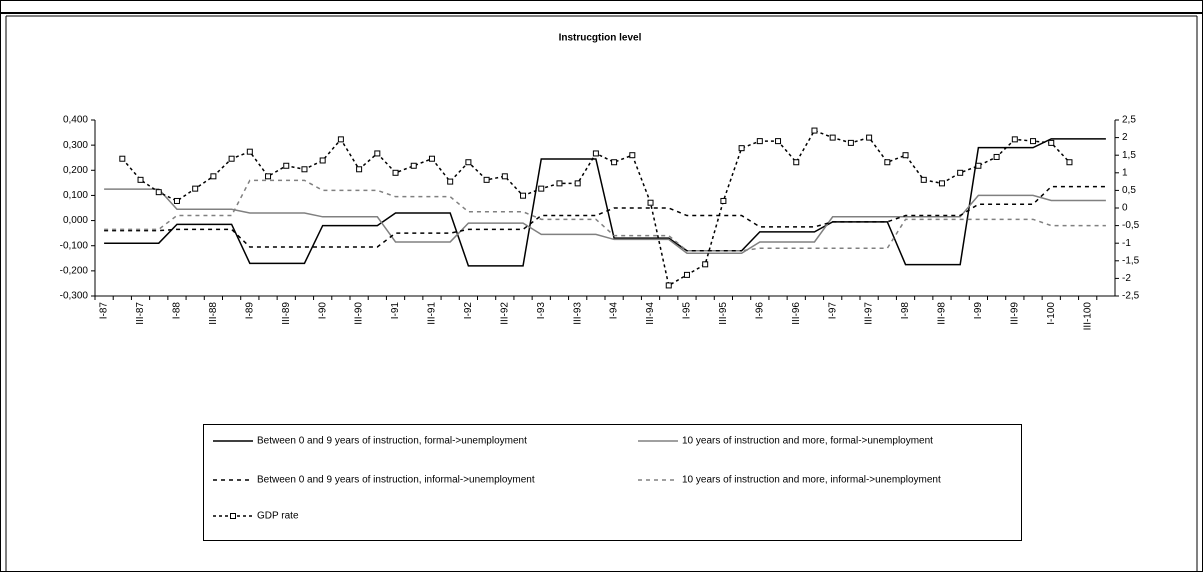 This screenshot has width=1203, height=572. I want to click on x-tick-label: III-97, so click(869, 313).